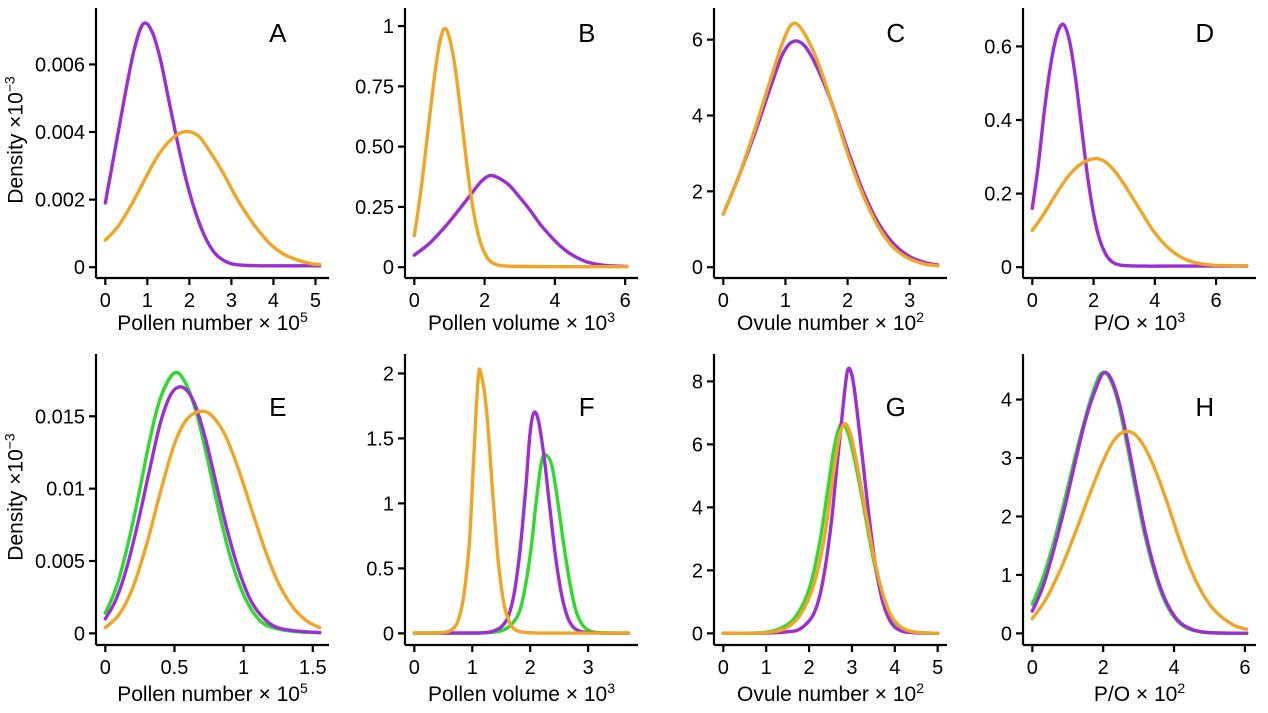 This screenshot has width=1268, height=713. Describe the element at coordinates (1139, 693) in the screenshot. I see `x-axis-title: P/O × 102` at that location.